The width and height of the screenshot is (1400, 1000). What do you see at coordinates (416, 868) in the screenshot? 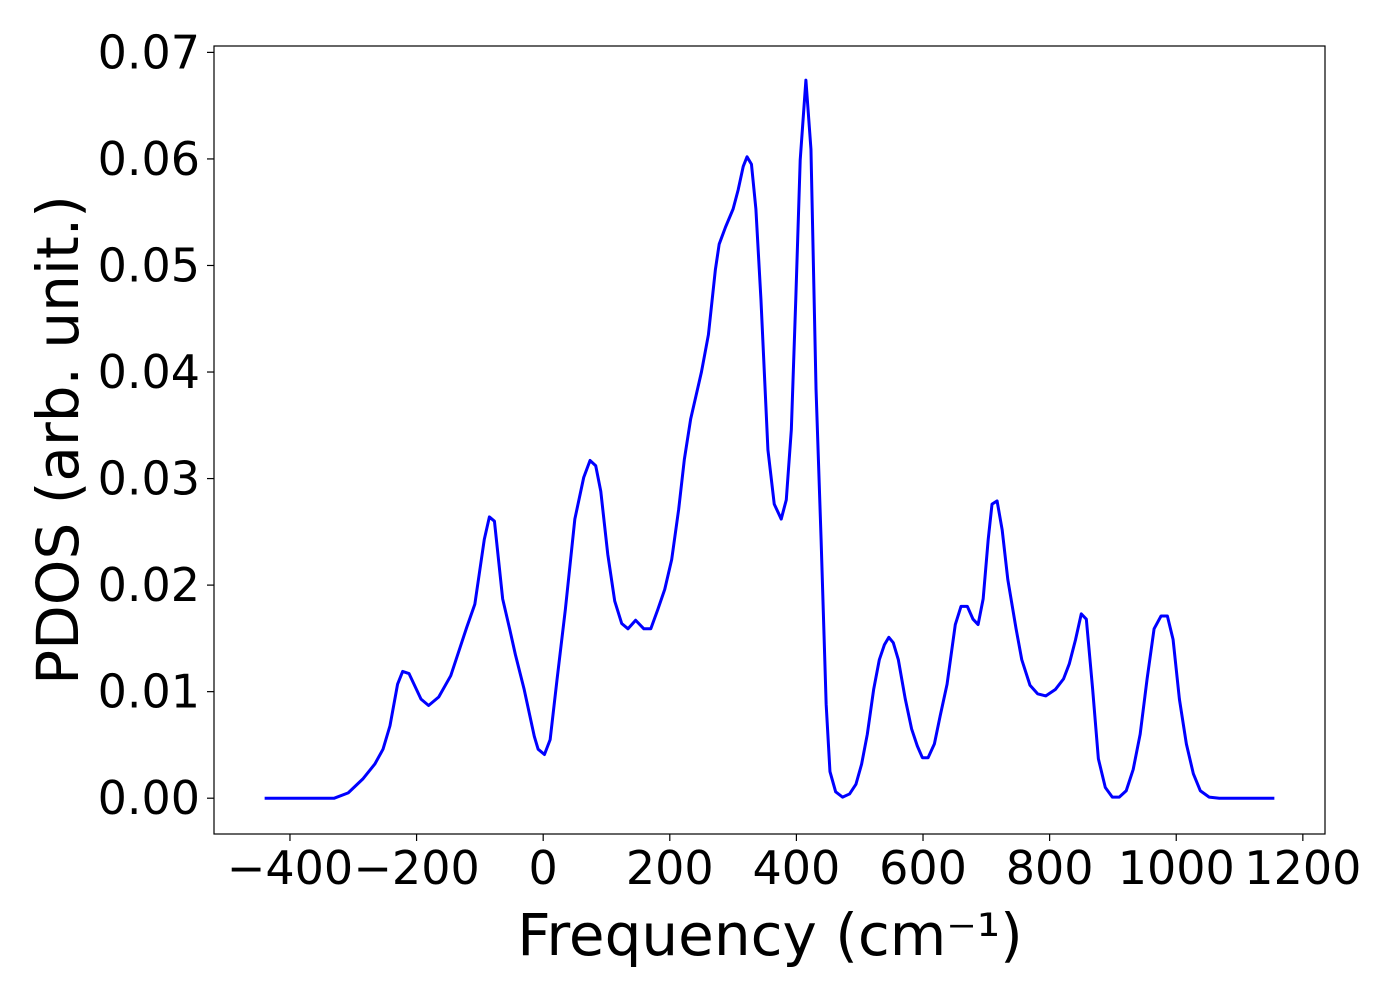
I see `x-tick-label: −200` at bounding box center [416, 868].